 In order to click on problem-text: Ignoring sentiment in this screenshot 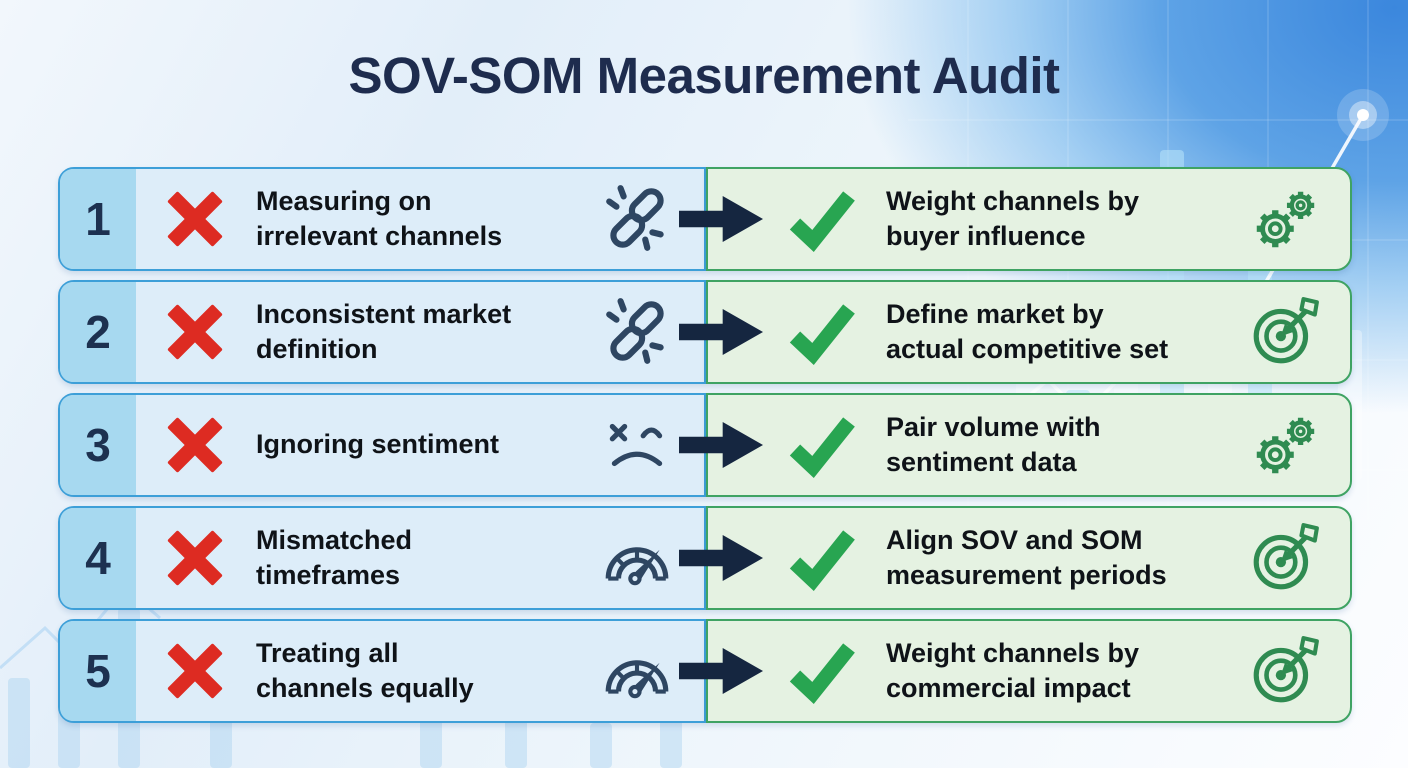, I will do `click(377, 444)`.